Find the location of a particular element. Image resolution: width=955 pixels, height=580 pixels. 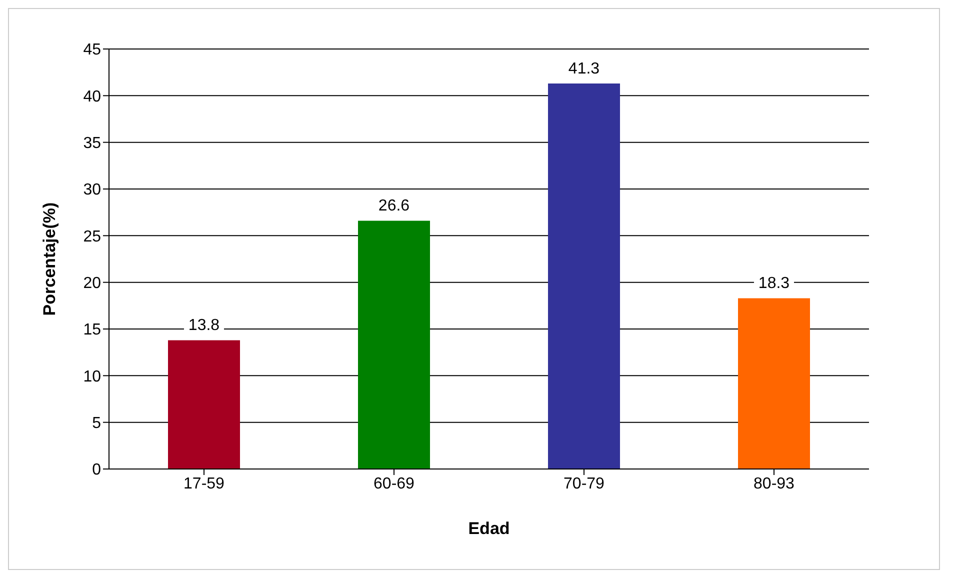

y-tick-label: 10 is located at coordinates (92, 377).